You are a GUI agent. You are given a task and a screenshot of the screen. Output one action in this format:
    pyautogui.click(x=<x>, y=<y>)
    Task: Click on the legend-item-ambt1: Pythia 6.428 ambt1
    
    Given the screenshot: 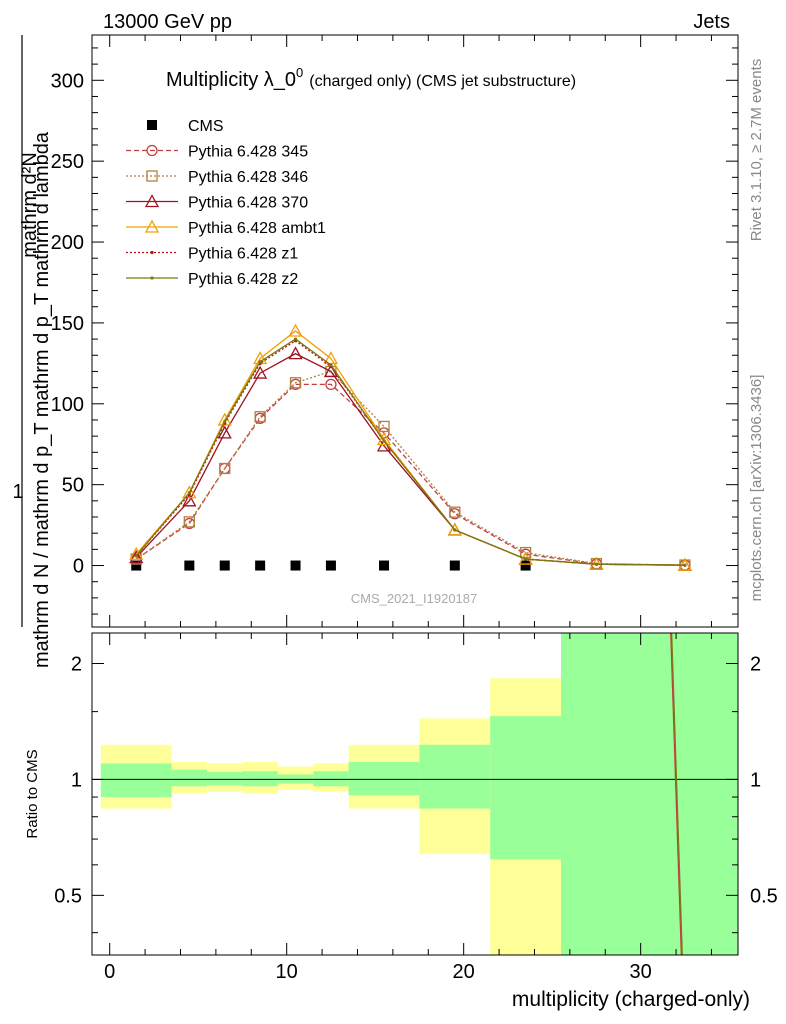 What is the action you would take?
    pyautogui.click(x=226, y=228)
    